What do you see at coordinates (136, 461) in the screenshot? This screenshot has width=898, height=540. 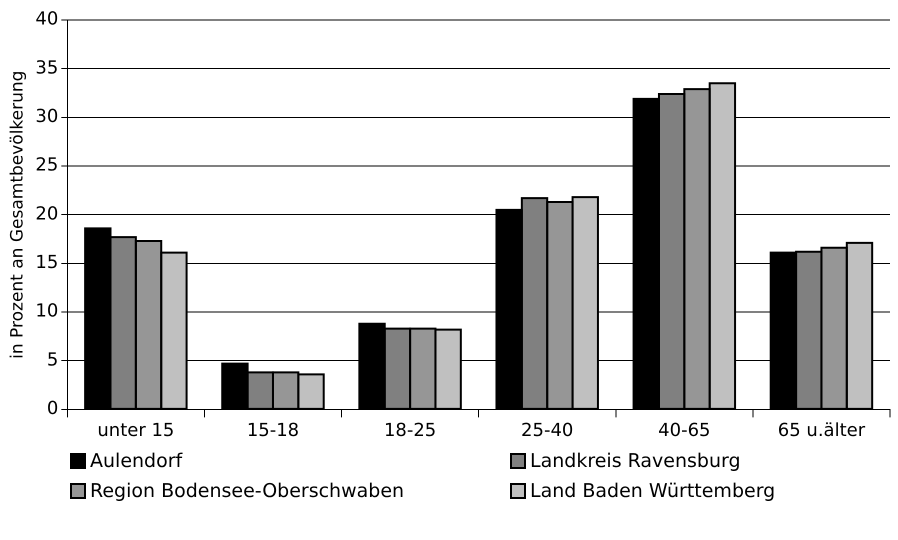 I see `legend-label: Aulendorf` at bounding box center [136, 461].